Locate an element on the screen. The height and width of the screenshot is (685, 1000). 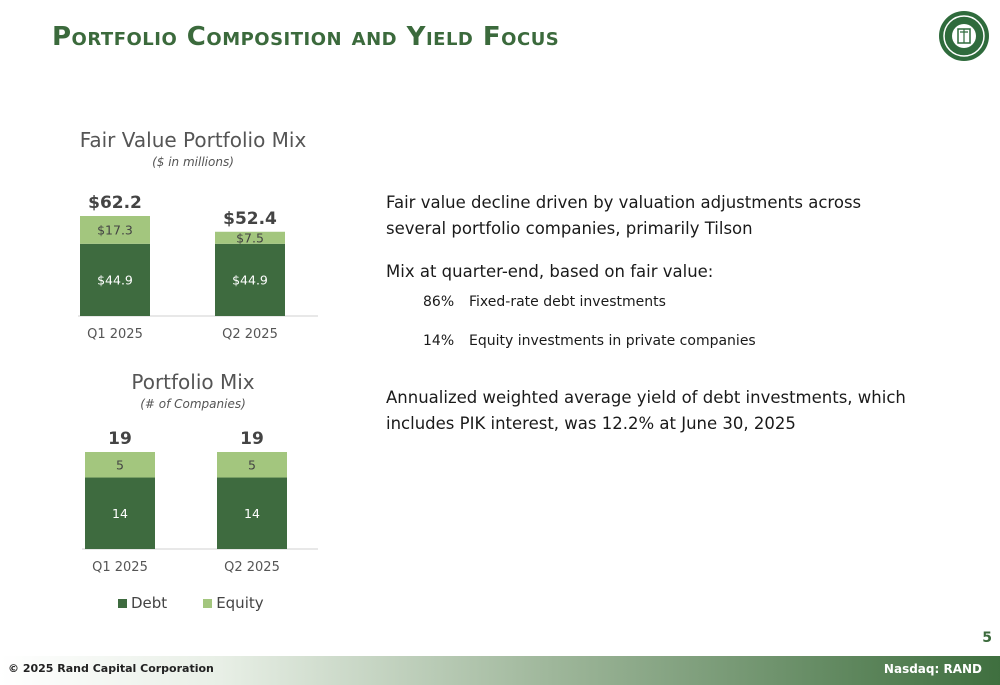
fair-value-chart-subtitle: ($ in millions) is located at coordinates (193, 162).